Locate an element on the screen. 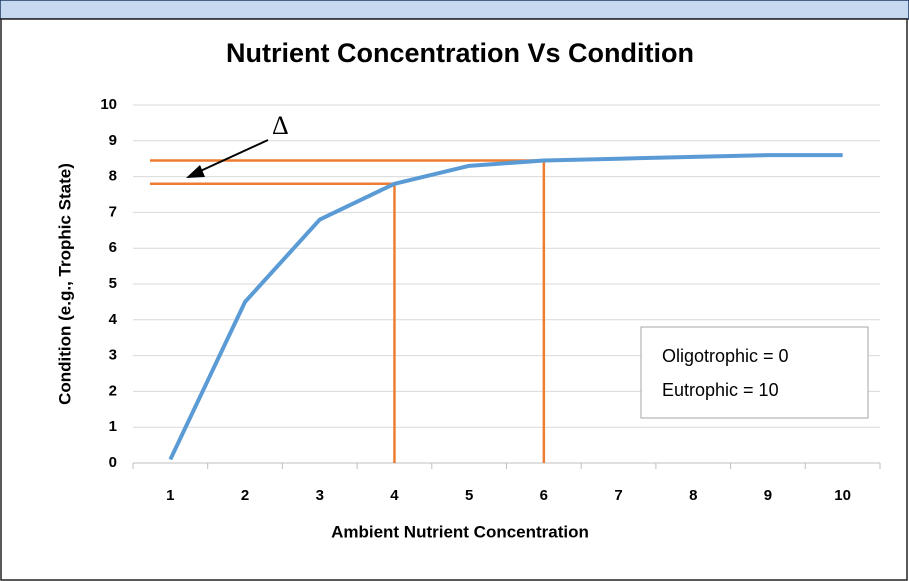 This screenshot has width=909, height=581. chart-title: Nutrient Concentration Vs Condition is located at coordinates (460, 53).